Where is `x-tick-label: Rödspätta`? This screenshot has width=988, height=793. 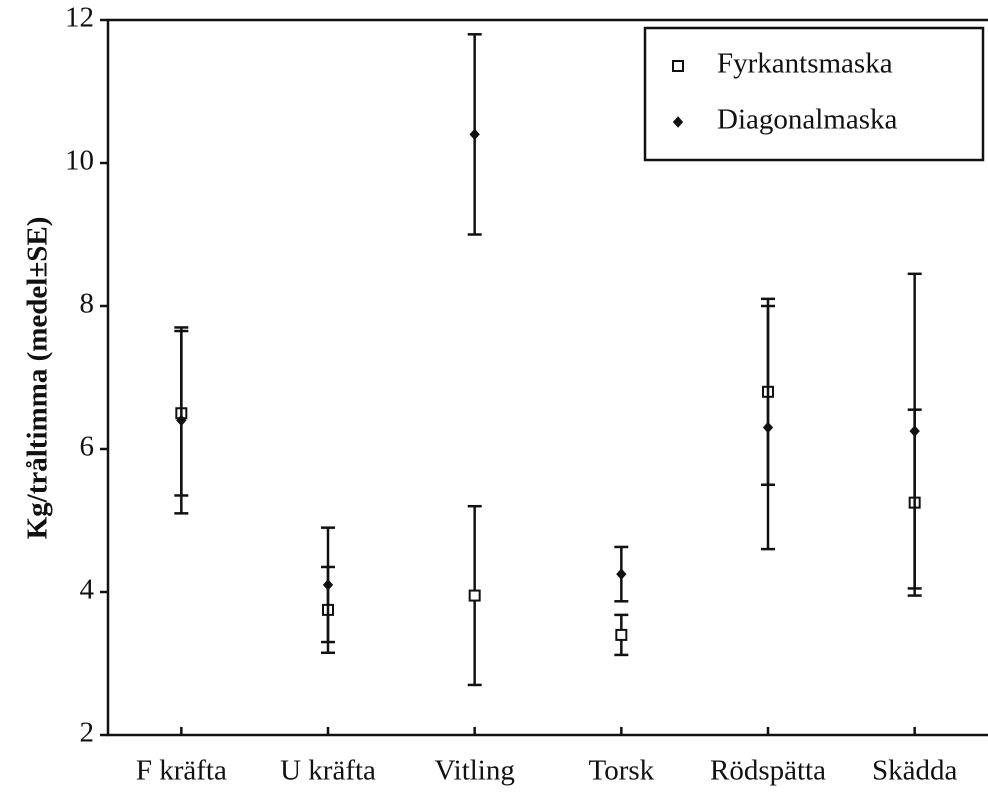 x-tick-label: Rödspätta is located at coordinates (768, 771).